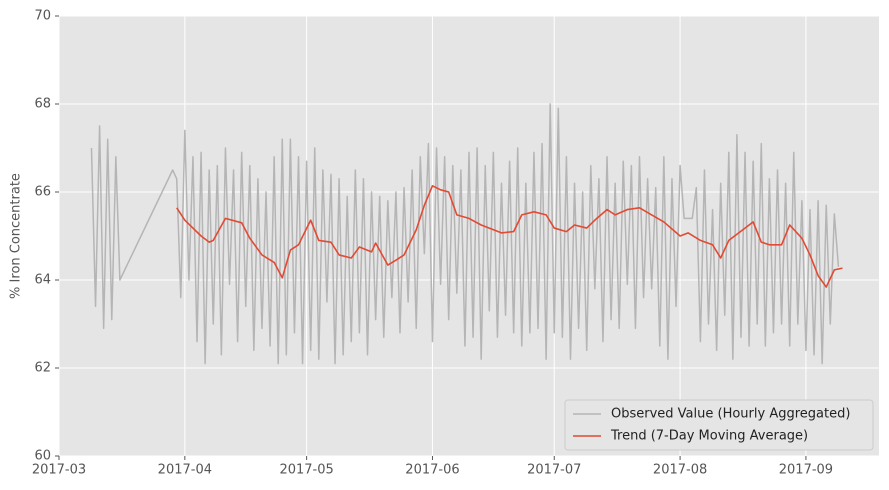  I want to click on legend-label: Trend (7-Day Moving Average), so click(709, 436).